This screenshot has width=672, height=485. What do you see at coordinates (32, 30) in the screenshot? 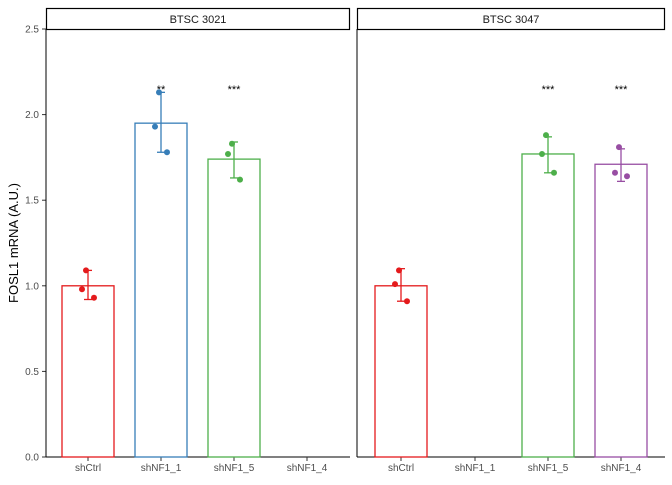
I see `y-tick-label: 2.5` at bounding box center [32, 30].